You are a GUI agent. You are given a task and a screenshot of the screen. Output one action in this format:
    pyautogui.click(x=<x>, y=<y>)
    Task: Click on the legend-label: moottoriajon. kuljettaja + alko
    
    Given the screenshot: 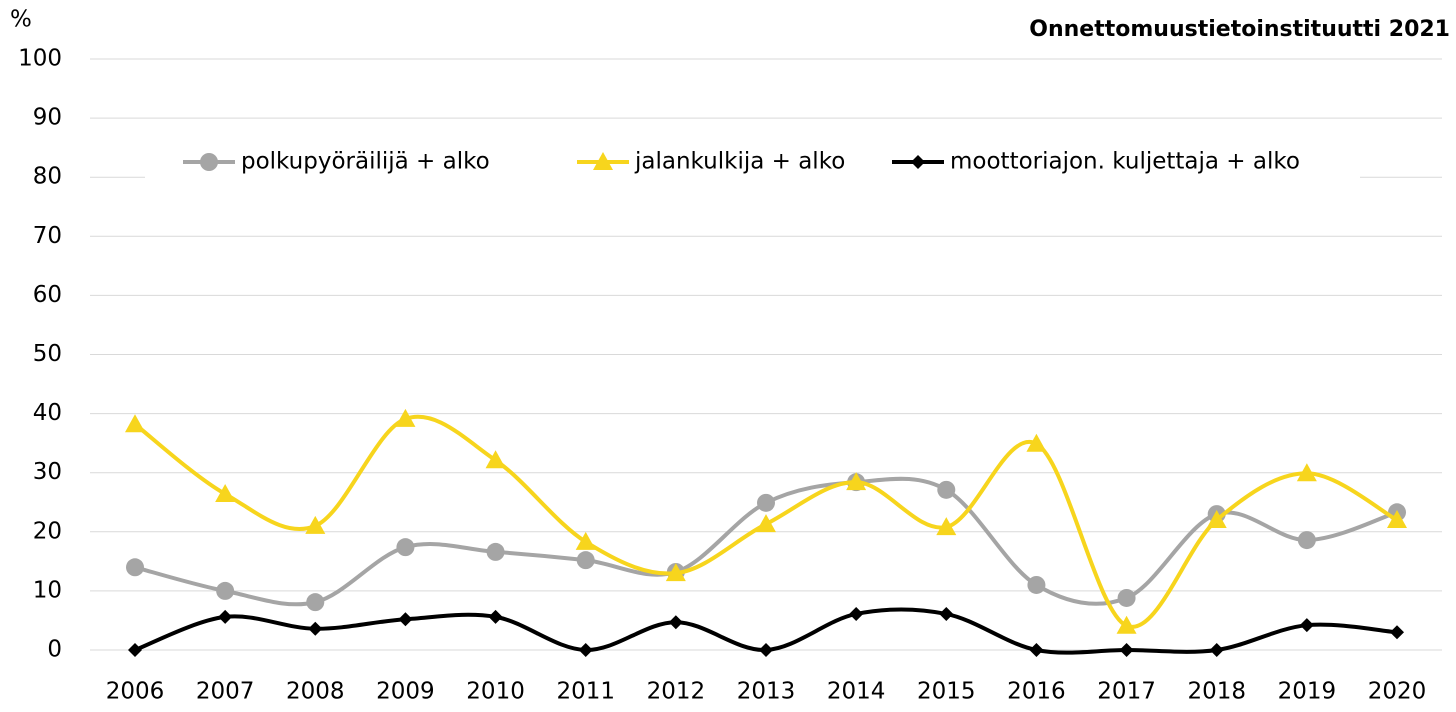 What is the action you would take?
    pyautogui.click(x=1125, y=162)
    